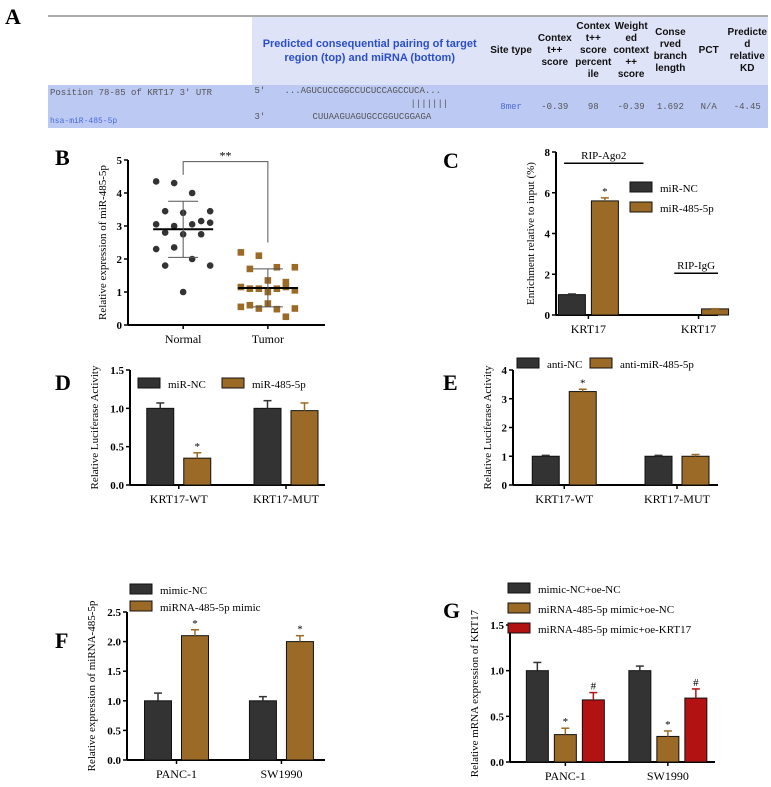  What do you see at coordinates (564, 365) in the screenshot?
I see `legend-label: anti-NC` at bounding box center [564, 365].